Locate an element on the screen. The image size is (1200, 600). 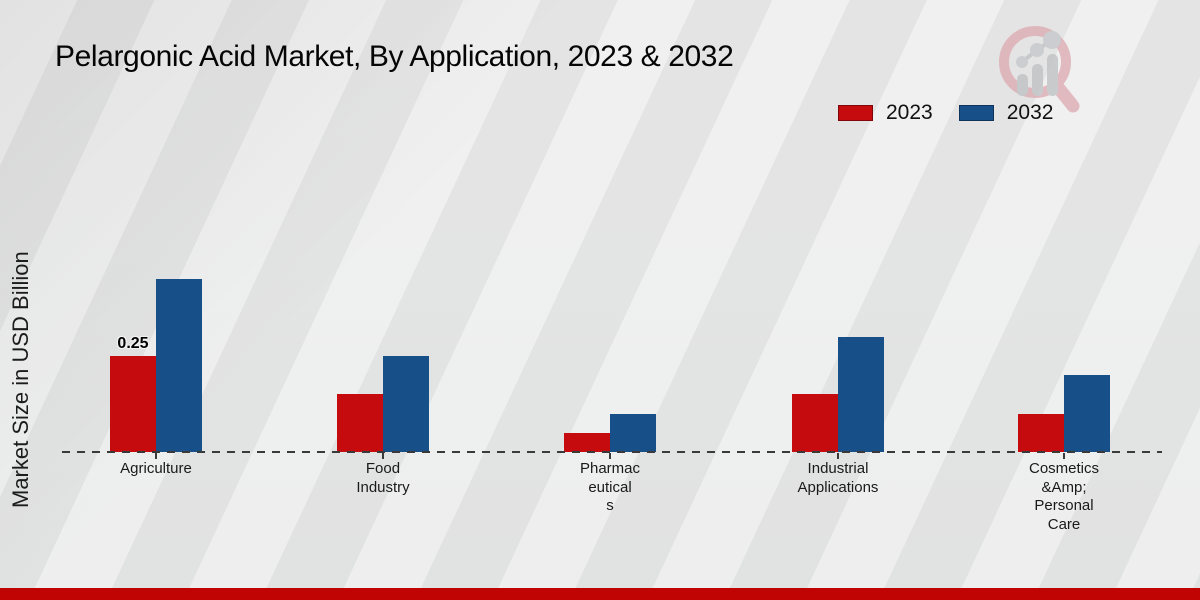
bar-2032-pharmaceuticals is located at coordinates (633, 433).